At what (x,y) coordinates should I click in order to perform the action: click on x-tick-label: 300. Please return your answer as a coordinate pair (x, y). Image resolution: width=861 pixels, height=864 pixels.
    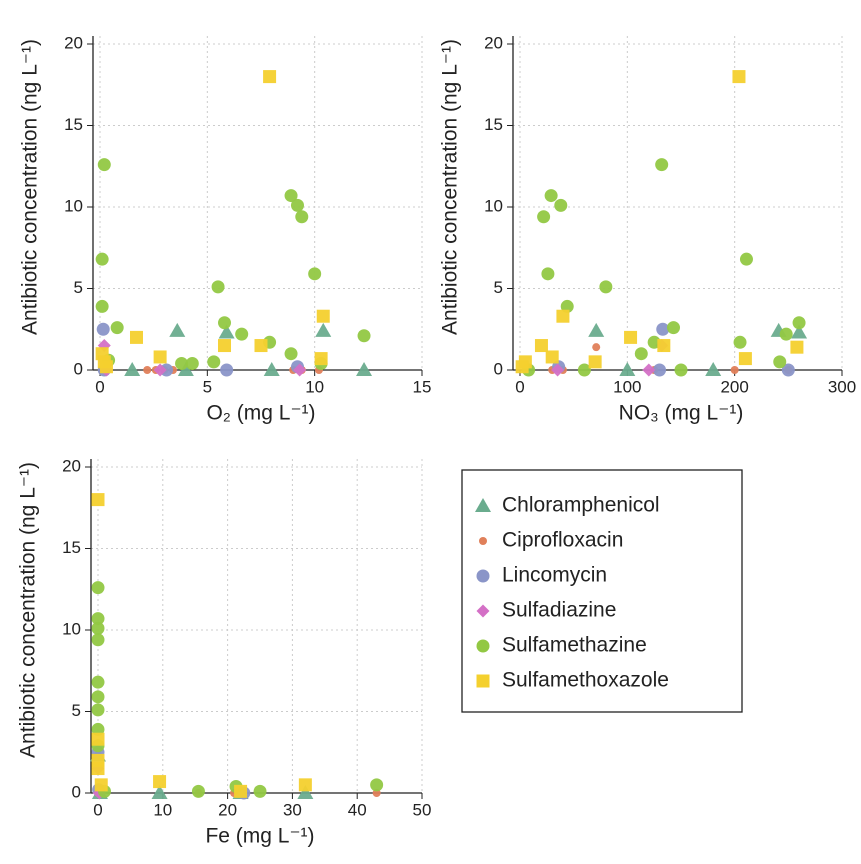
    Looking at the image, I should click on (842, 386).